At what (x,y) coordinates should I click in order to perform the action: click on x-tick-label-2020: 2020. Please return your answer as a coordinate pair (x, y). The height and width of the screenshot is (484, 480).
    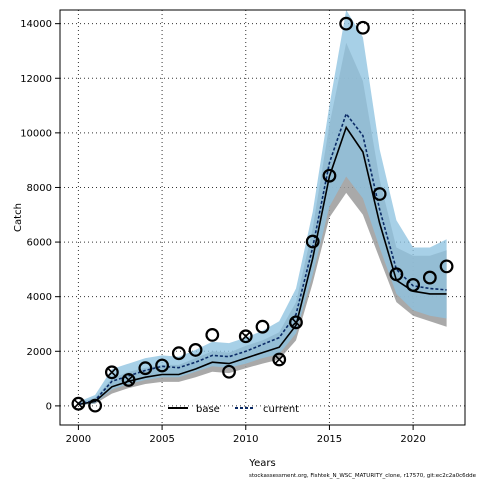
    Looking at the image, I should click on (412, 439).